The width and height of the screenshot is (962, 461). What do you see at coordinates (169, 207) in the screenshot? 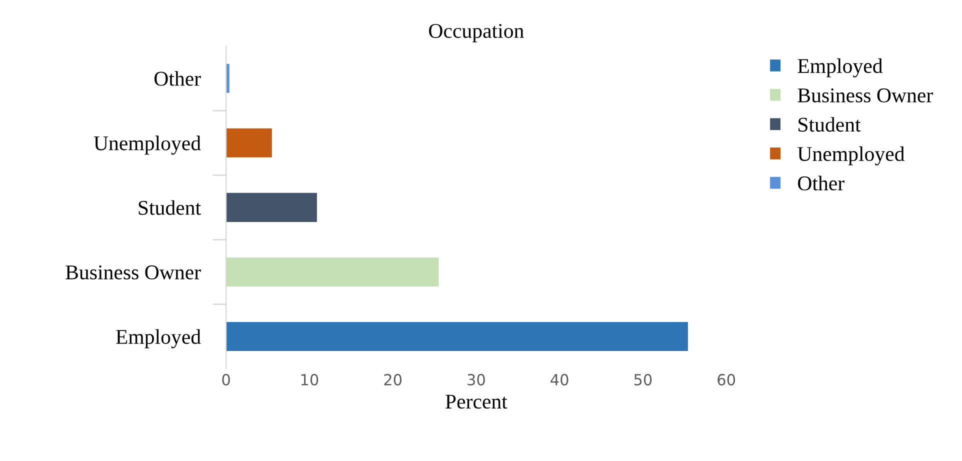
I see `y-tick-label: Student` at bounding box center [169, 207].